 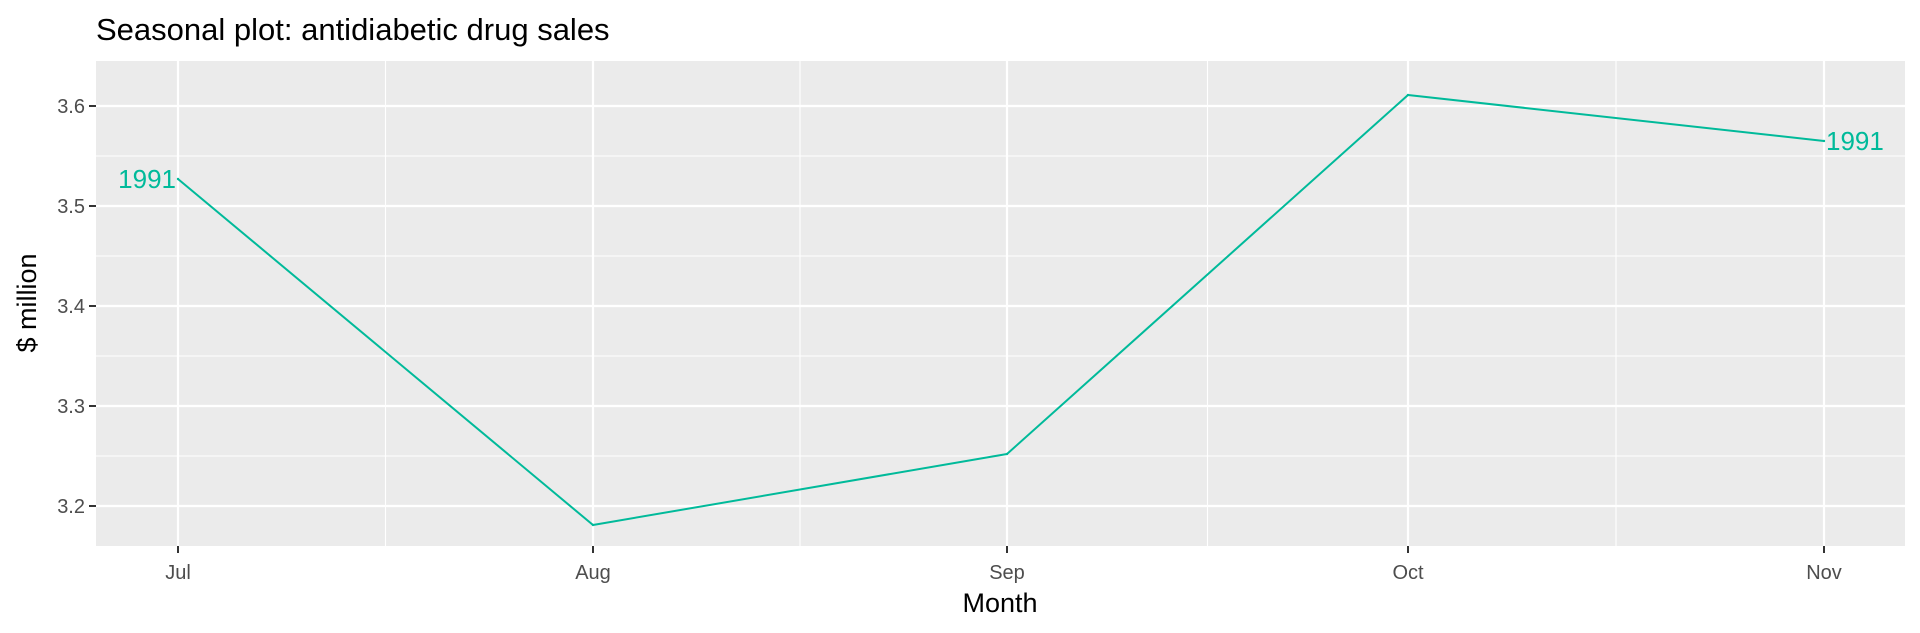 I want to click on y-axis: 3.2 3.3 3.4 3.5 3.6, so click(x=76, y=307).